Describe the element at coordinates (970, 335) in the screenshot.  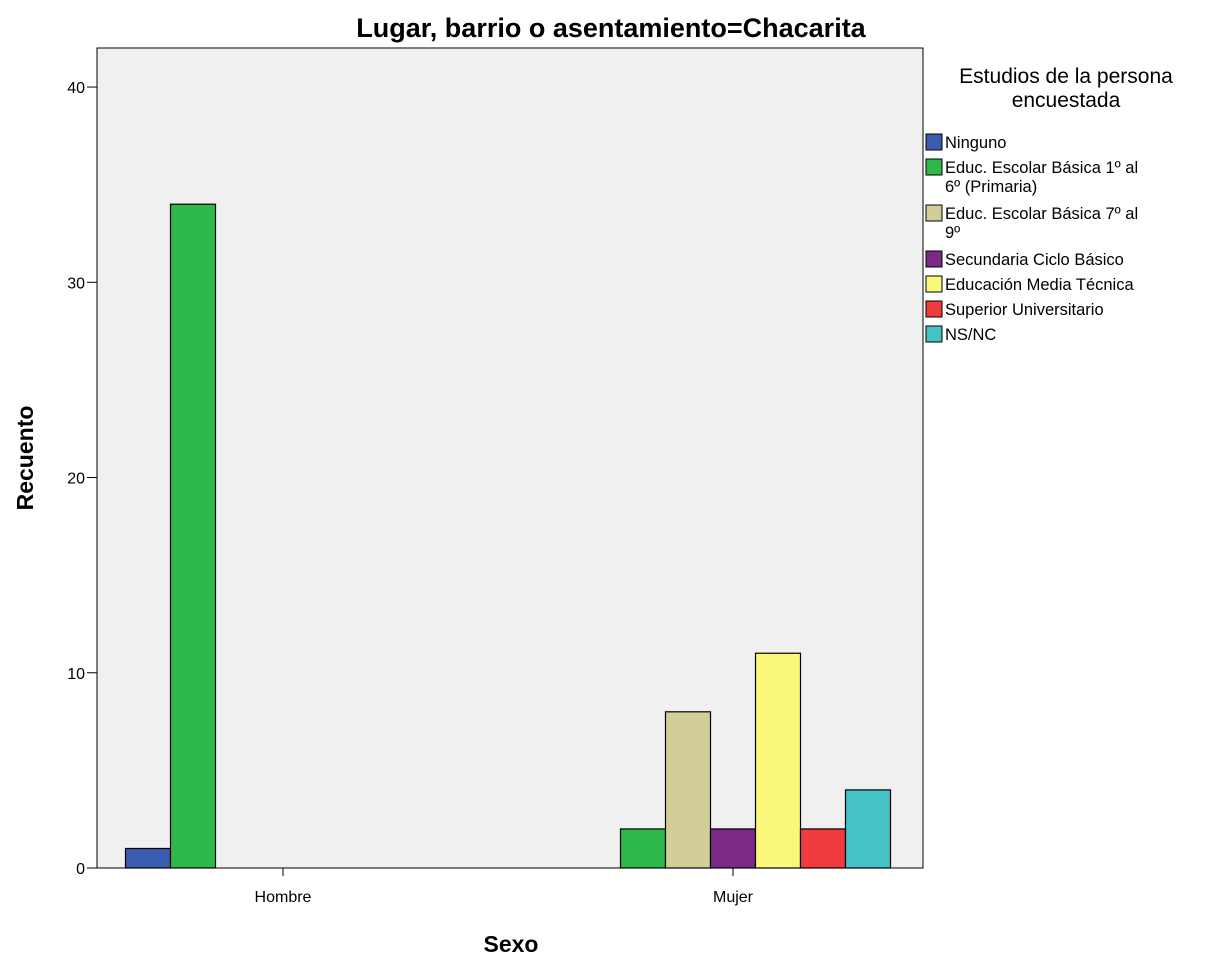
I see `legend-label: NS/NC` at that location.